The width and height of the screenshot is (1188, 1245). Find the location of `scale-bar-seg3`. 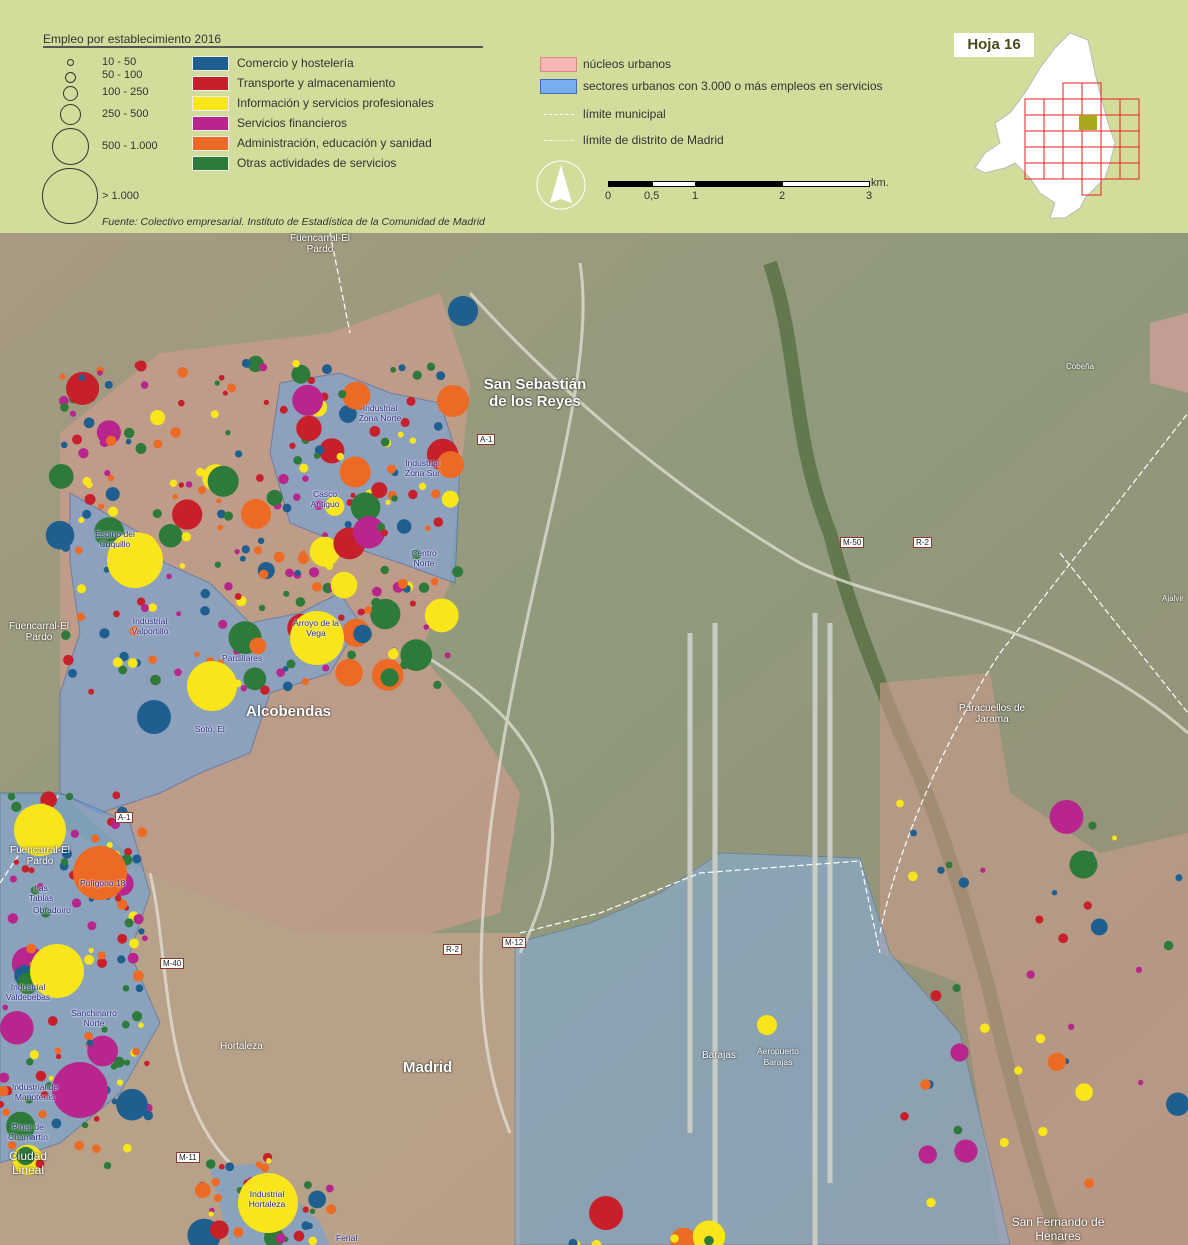

scale-bar-seg3 is located at coordinates (739, 184).